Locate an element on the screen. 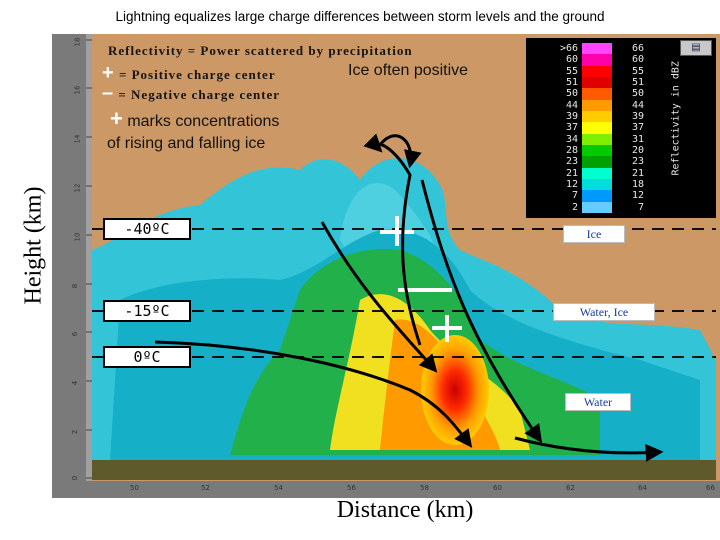  marks-note-line1: + marks concentrations is located at coordinates (194, 119).